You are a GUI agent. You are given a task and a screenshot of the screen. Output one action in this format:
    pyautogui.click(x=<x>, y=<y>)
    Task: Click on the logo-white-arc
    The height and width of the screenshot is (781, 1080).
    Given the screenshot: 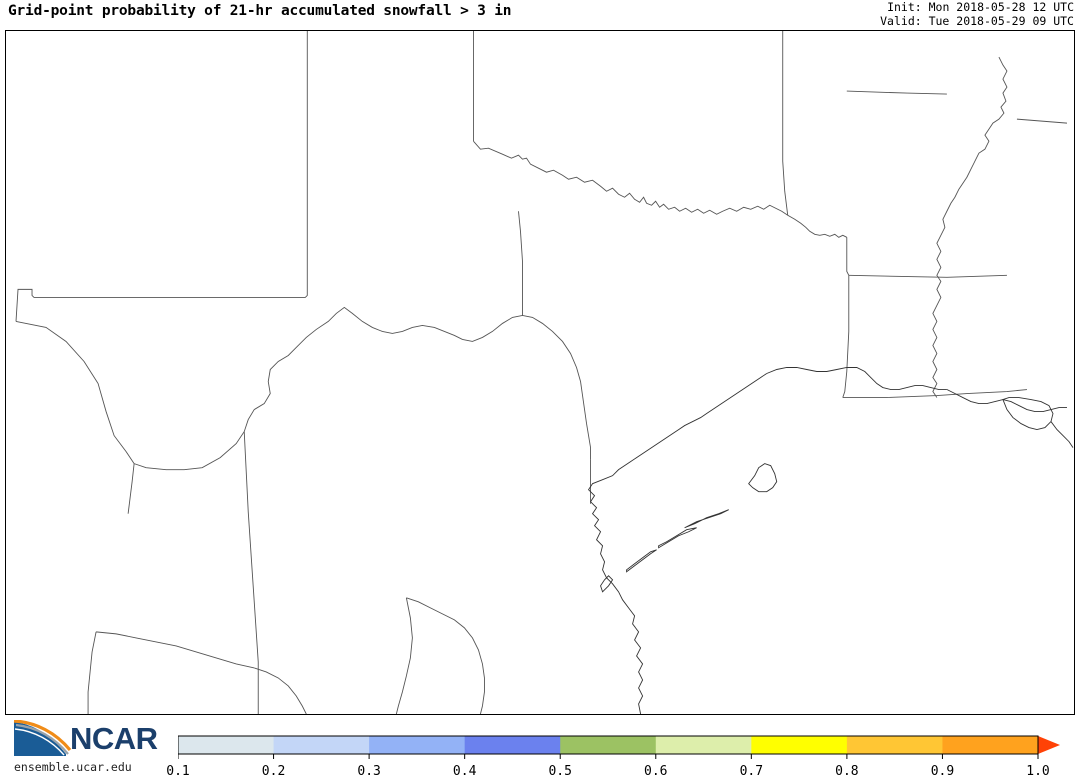 What is the action you would take?
    pyautogui.click(x=39, y=742)
    